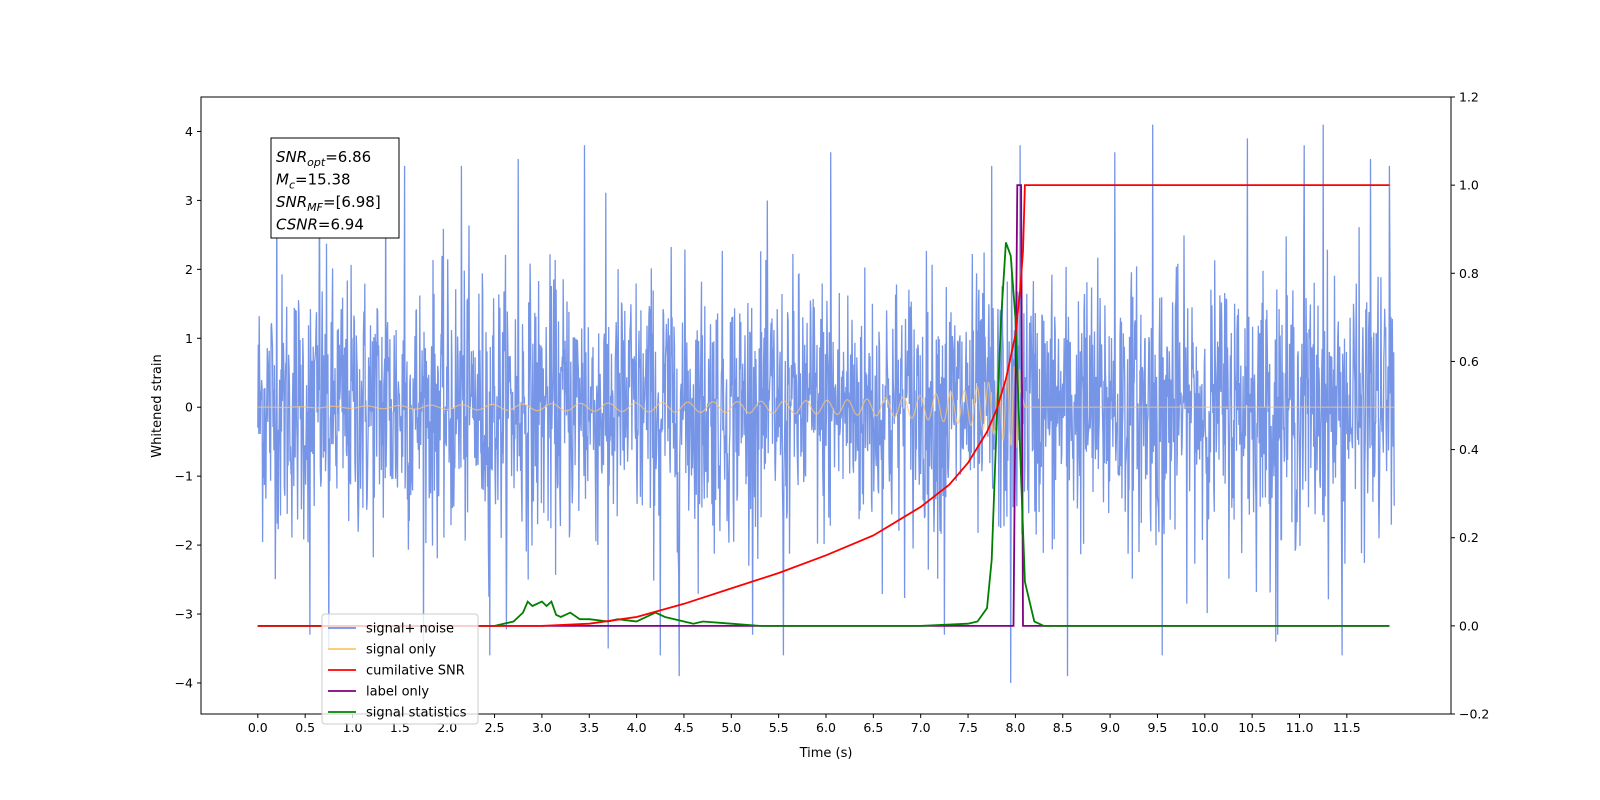 This screenshot has height=800, width=1600. I want to click on y-tick-label: 2, so click(189, 269).